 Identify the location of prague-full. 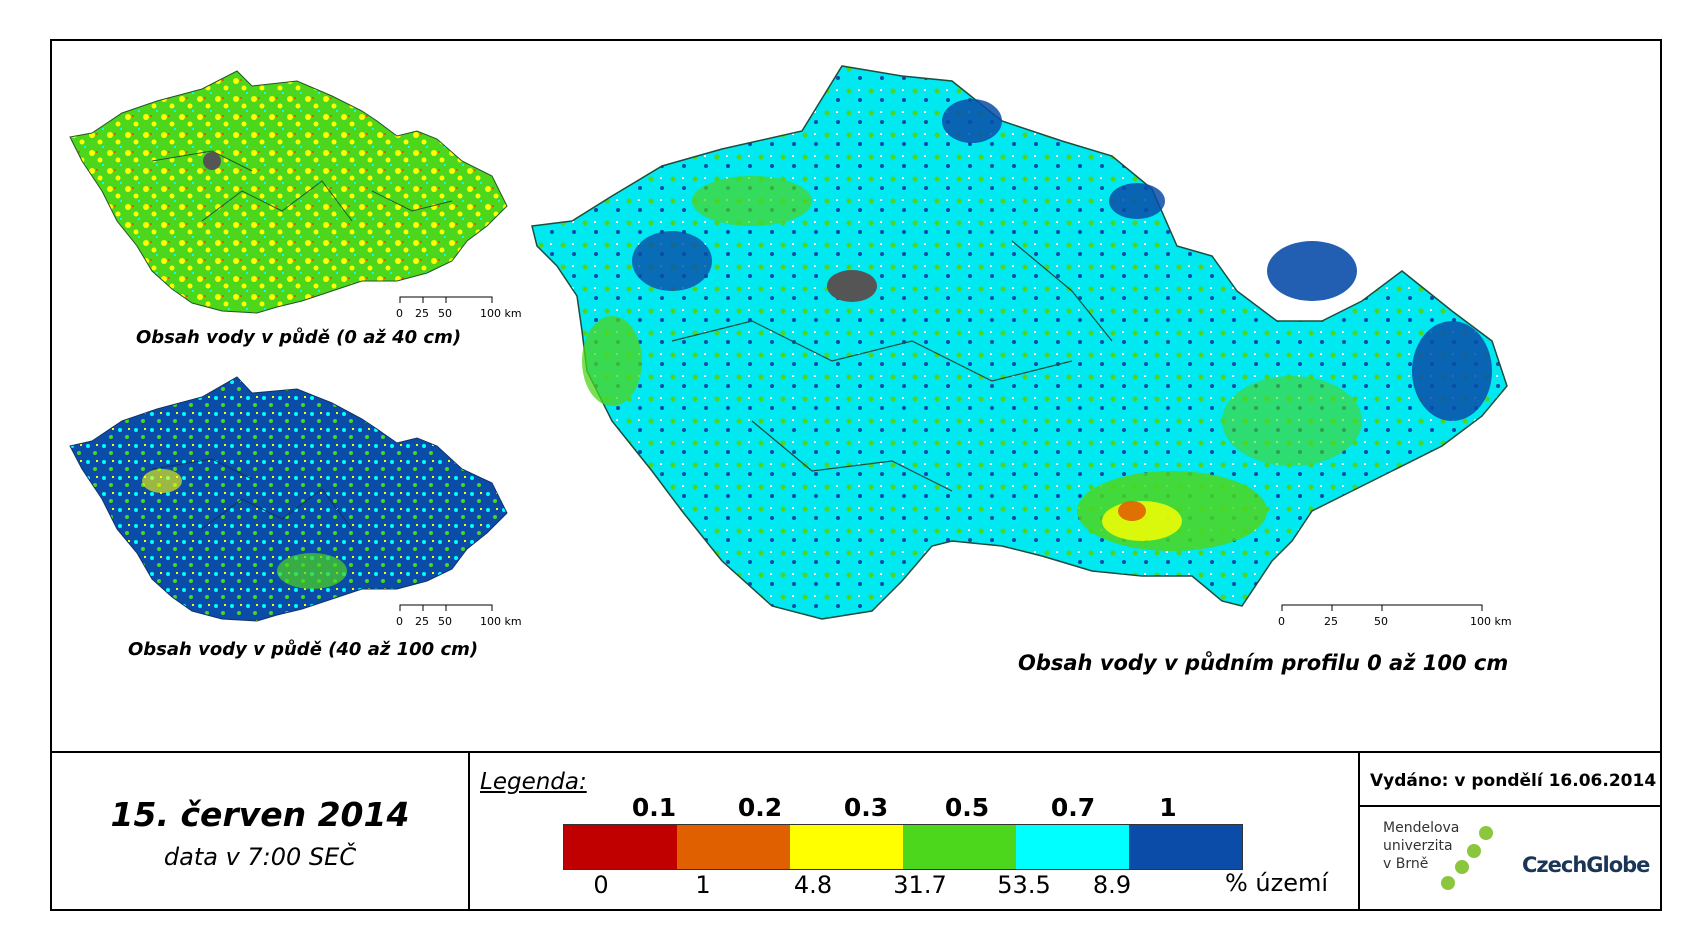
(852, 286).